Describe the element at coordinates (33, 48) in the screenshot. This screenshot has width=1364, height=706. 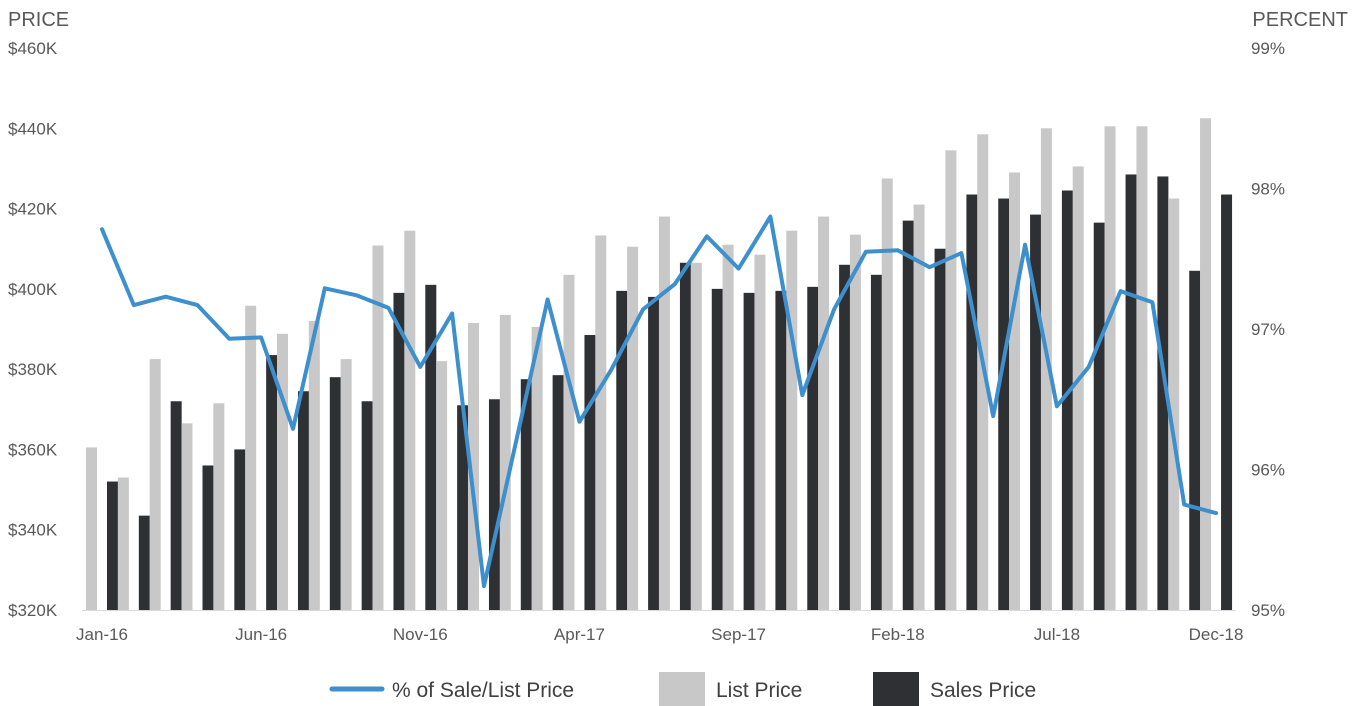
I see `left-tick-label: $460K` at that location.